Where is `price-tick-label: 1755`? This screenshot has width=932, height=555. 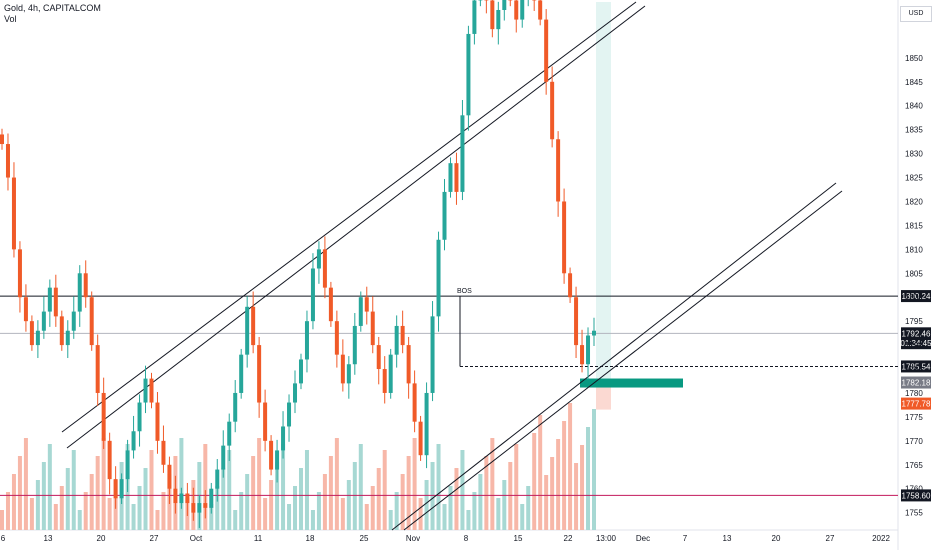 price-tick-label: 1755 is located at coordinates (914, 513).